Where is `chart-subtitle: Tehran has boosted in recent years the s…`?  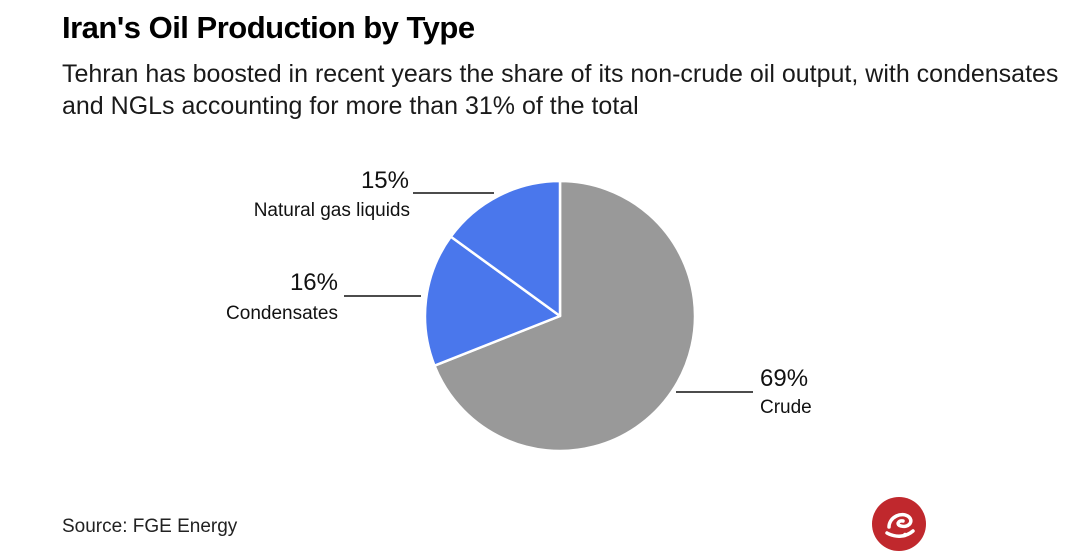
chart-subtitle: Tehran has boosted in recent years the s… is located at coordinates (560, 90).